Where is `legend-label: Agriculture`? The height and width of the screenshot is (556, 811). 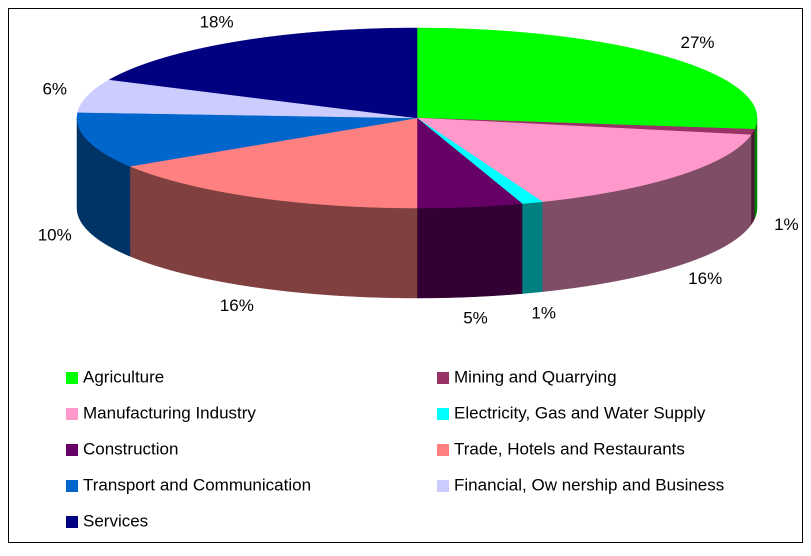 legend-label: Agriculture is located at coordinates (123, 376).